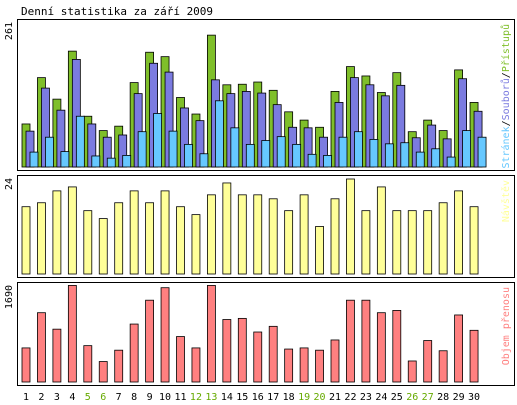 This screenshot has width=517, height=405. I want to click on day-label-16: 16, so click(258, 397).